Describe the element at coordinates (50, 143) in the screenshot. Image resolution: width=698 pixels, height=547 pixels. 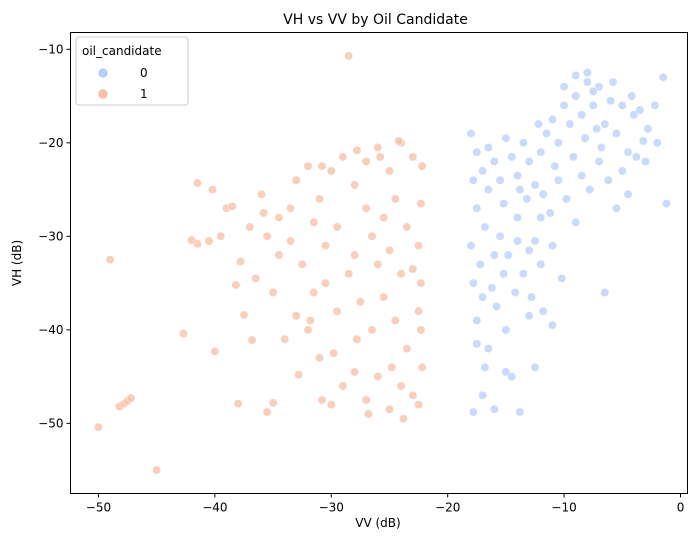
I see `y-tick-label: −20` at that location.